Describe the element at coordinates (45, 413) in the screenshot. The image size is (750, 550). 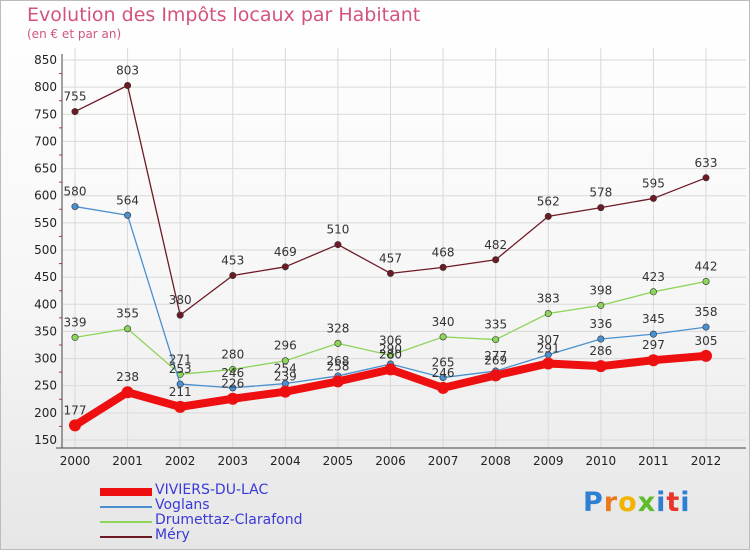
I see `y-tick-label: 200` at that location.